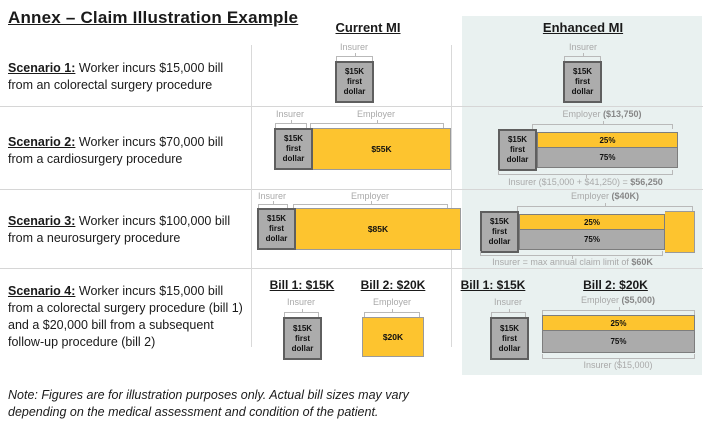  What do you see at coordinates (354, 82) in the screenshot?
I see `s1-current-first-dollar-box: $15K first dollar` at bounding box center [354, 82].